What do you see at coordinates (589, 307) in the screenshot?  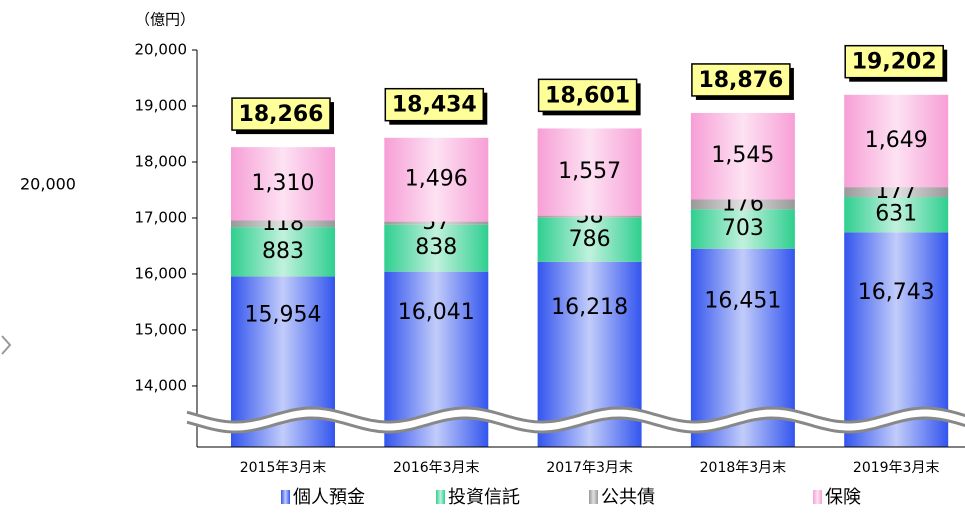 I see `value-label: 16,218` at bounding box center [589, 307].